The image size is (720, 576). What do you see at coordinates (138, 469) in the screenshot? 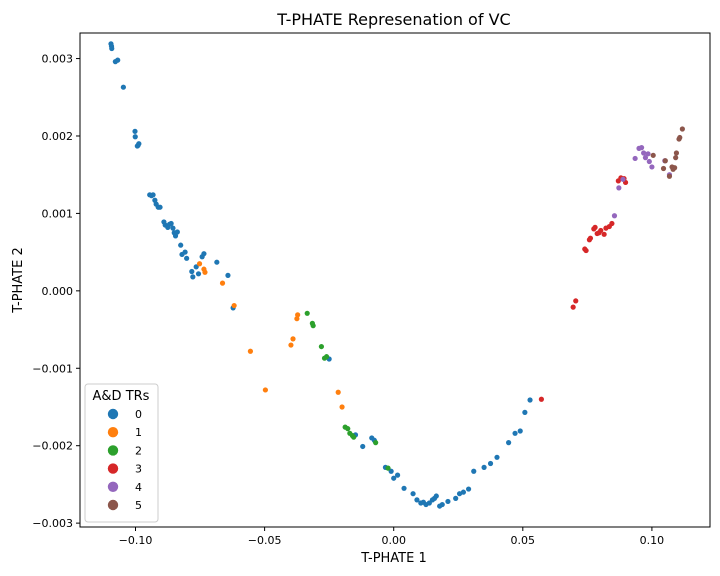
I see `legend-label-3: 3` at bounding box center [138, 469].